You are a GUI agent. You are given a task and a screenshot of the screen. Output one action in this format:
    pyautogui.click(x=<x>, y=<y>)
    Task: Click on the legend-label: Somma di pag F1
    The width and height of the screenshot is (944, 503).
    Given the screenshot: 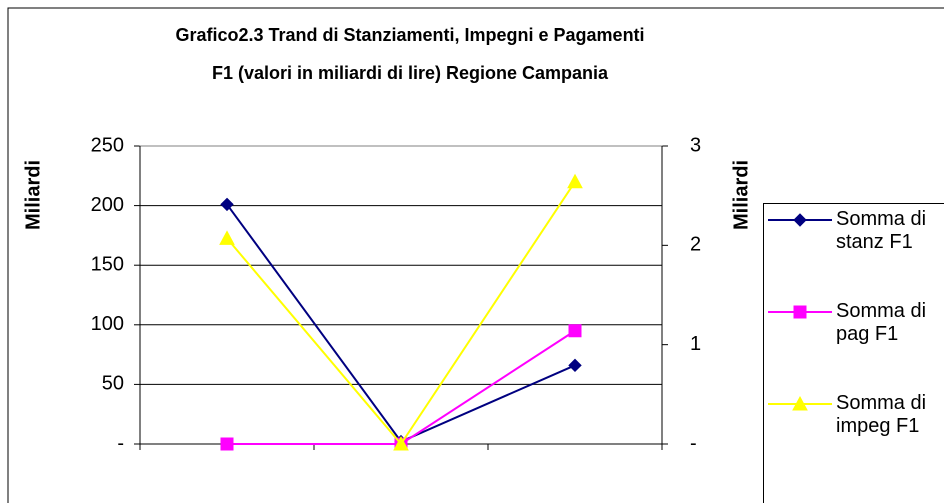 What is the action you would take?
    pyautogui.click(x=881, y=322)
    